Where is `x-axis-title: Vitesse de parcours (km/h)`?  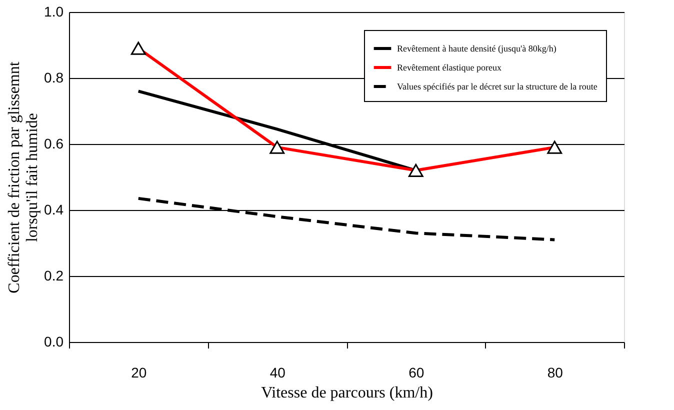
x-axis-title: Vitesse de parcours (km/h) is located at coordinates (347, 393).